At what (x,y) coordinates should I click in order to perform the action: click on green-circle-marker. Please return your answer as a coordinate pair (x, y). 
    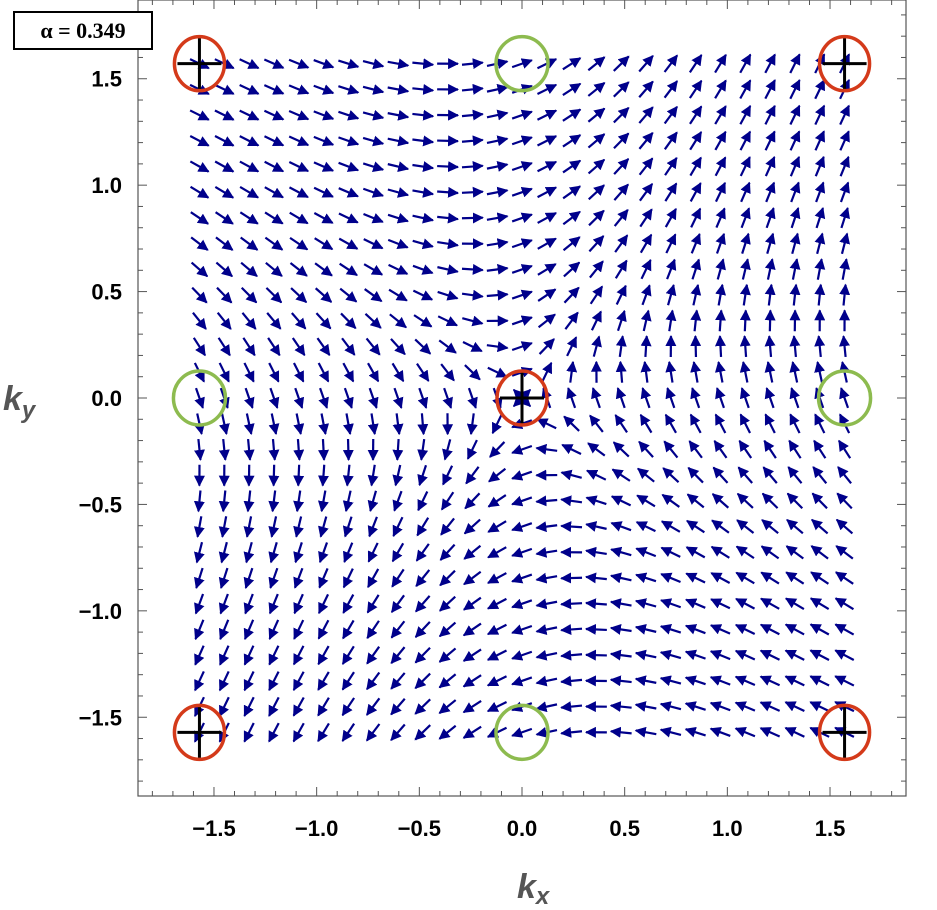
    Looking at the image, I should click on (199, 398).